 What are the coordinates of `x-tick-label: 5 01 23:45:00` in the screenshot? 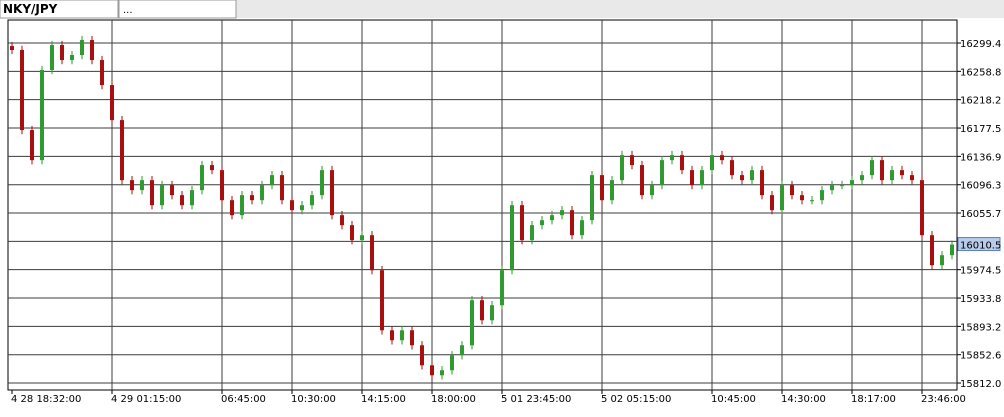 It's located at (536, 399).